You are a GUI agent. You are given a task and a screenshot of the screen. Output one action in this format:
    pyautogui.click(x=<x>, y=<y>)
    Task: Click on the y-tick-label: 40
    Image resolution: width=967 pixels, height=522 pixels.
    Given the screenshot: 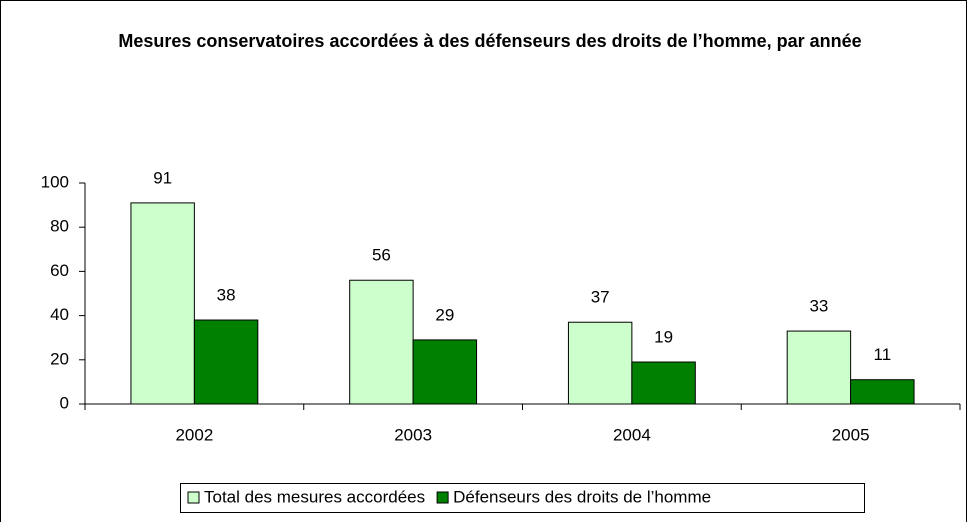 What is the action you would take?
    pyautogui.click(x=59, y=314)
    